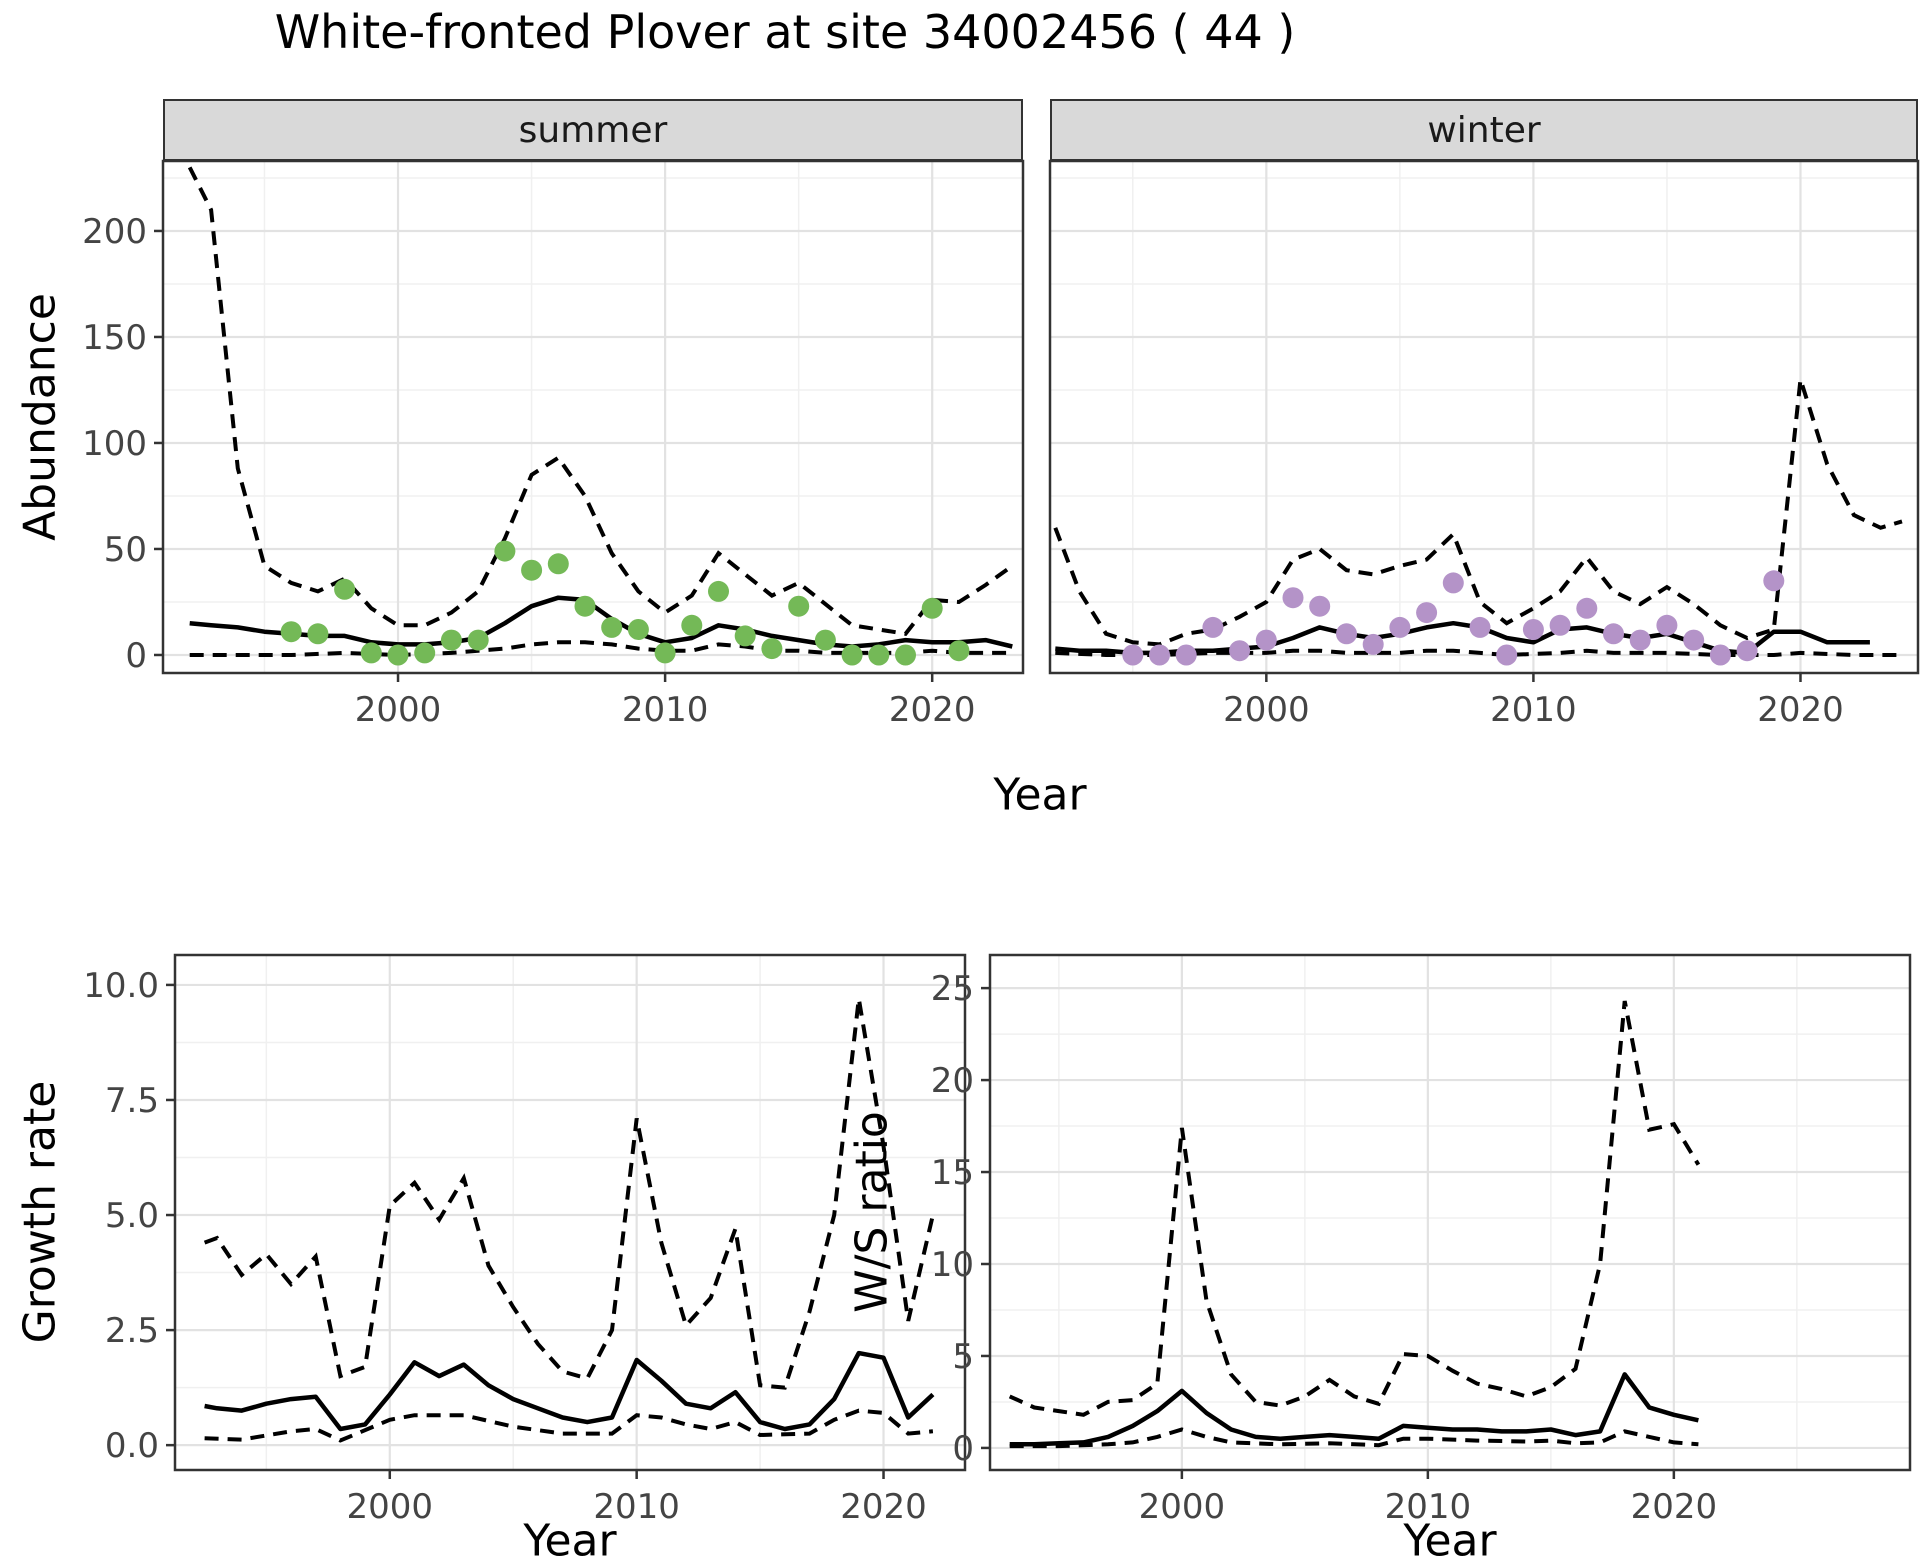 The image size is (1920, 1567). What do you see at coordinates (952, 1173) in the screenshot?
I see `y-tick-label: 15` at bounding box center [952, 1173].